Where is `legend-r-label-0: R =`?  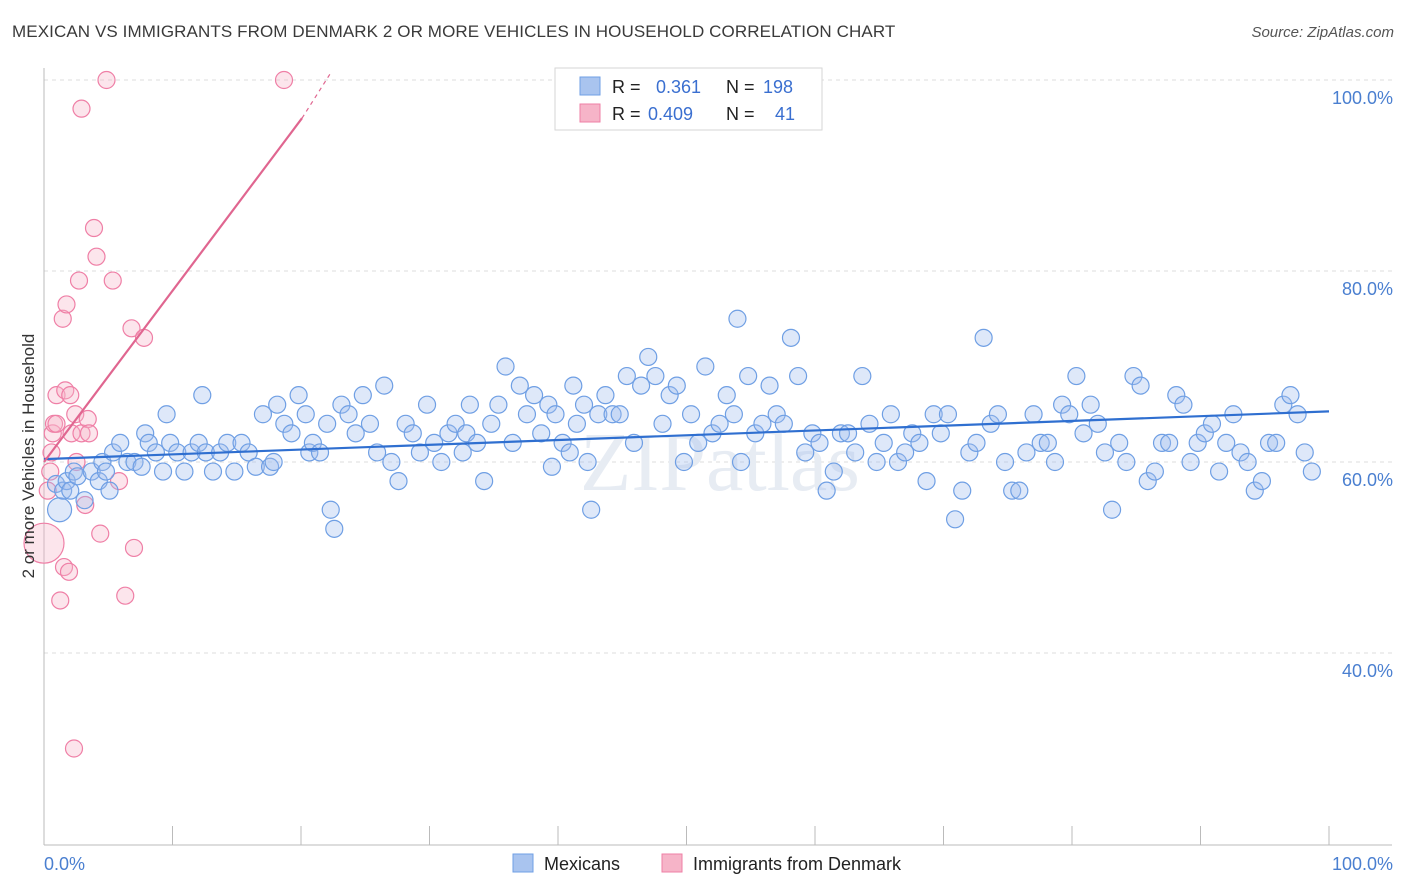 legend-r-label-0: R = is located at coordinates (626, 87).